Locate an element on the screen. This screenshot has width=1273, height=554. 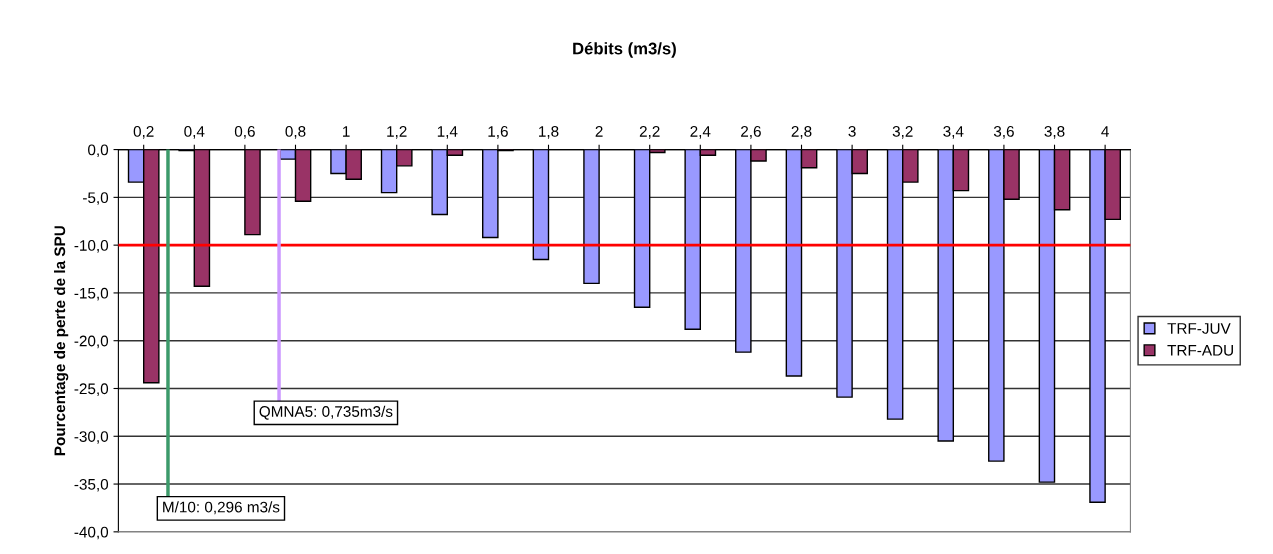
x-tick-label: 2,8 is located at coordinates (801, 132).